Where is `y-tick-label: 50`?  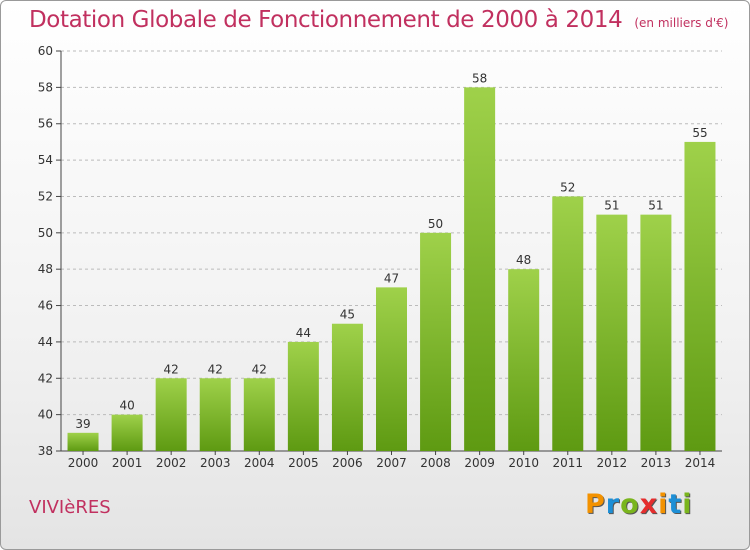 y-tick-label: 50 is located at coordinates (45, 233).